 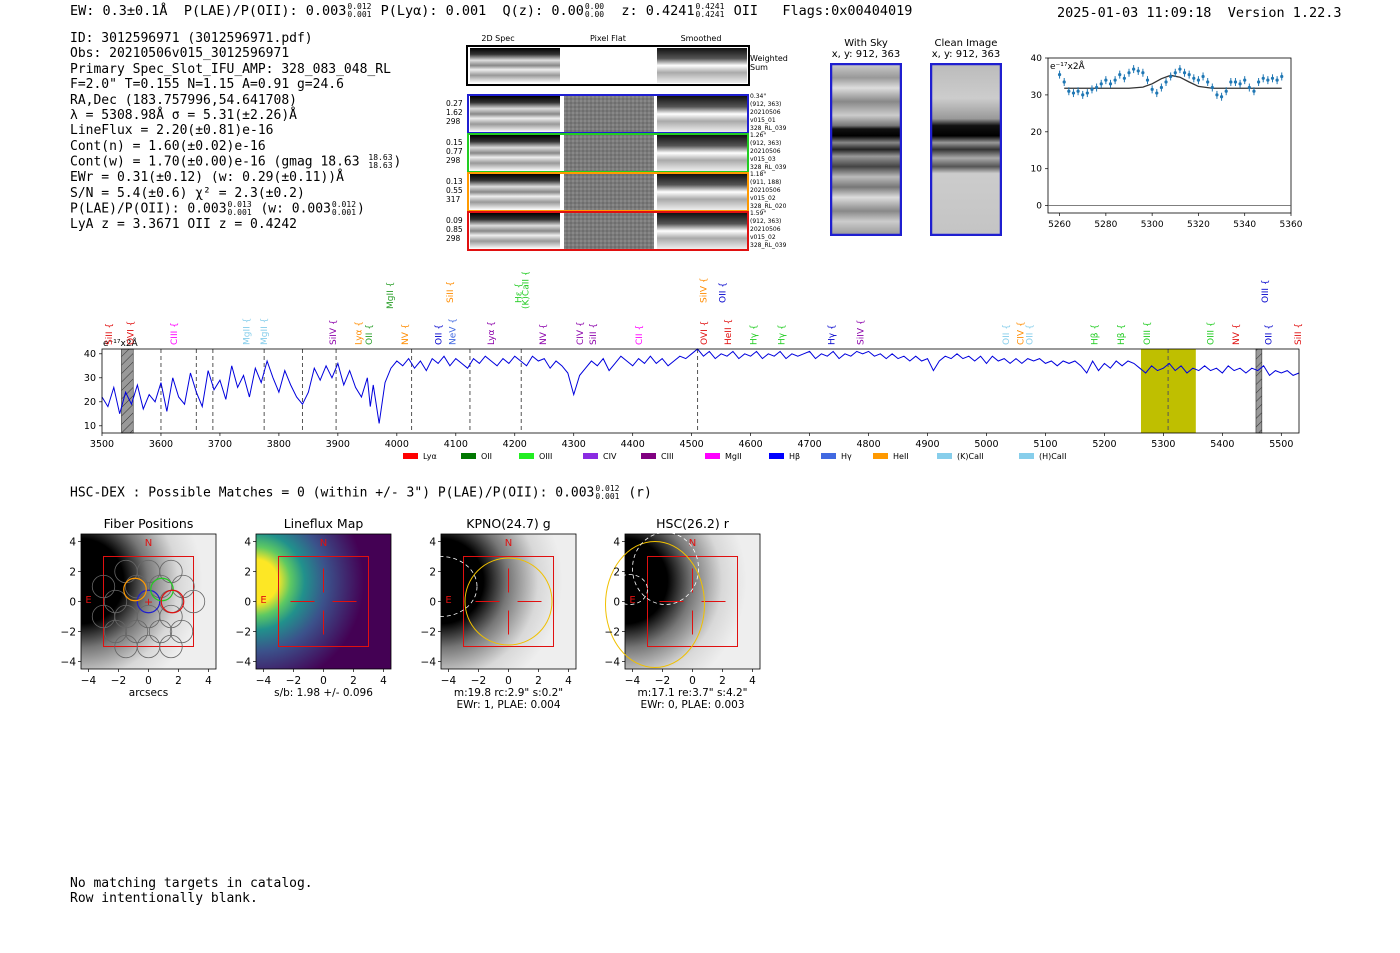 What do you see at coordinates (72, 573) in the screenshot?
I see `thumb-ytick-label: 2` at bounding box center [72, 573].